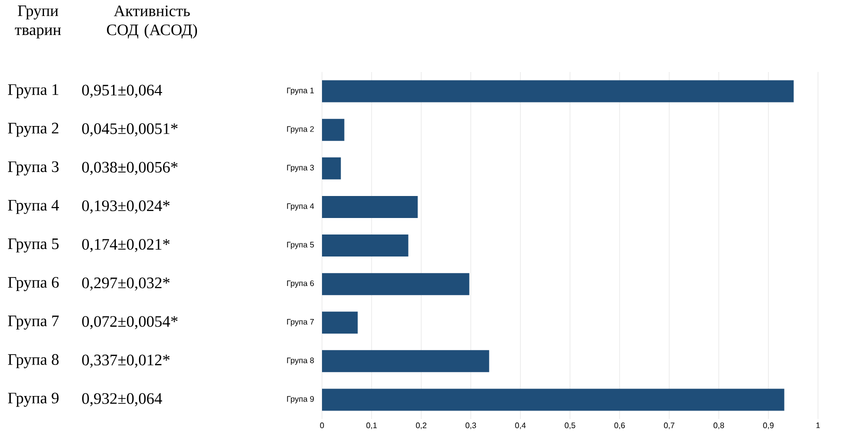 The height and width of the screenshot is (439, 842). I want to click on y-tick-label: Група 6, so click(300, 284).